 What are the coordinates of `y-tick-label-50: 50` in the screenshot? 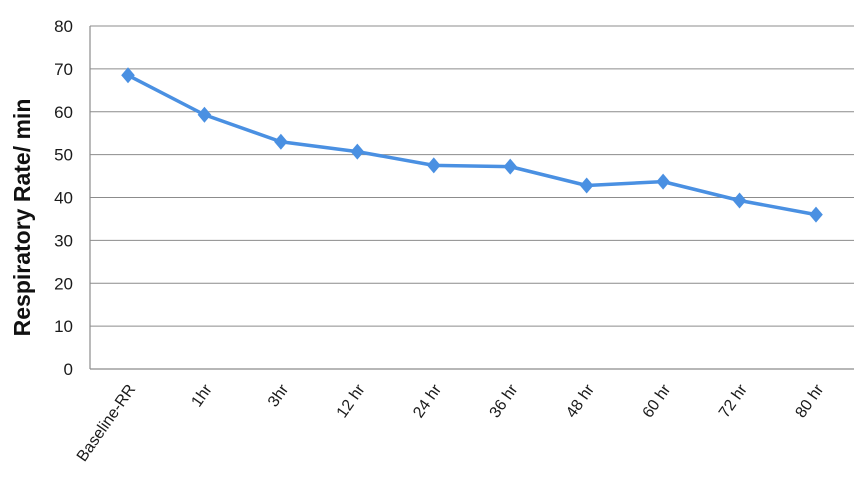 It's located at (63, 155).